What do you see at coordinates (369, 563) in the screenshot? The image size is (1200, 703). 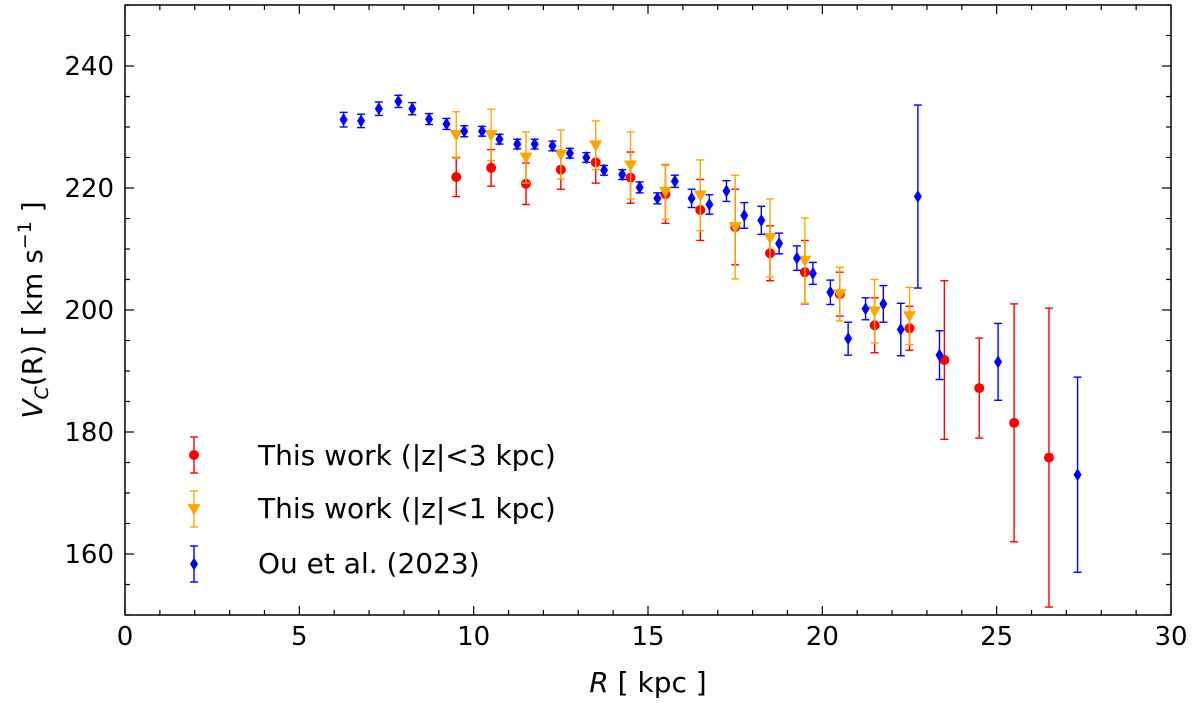 I see `legend-label-ou-2023: Ou et al. (2023)` at bounding box center [369, 563].